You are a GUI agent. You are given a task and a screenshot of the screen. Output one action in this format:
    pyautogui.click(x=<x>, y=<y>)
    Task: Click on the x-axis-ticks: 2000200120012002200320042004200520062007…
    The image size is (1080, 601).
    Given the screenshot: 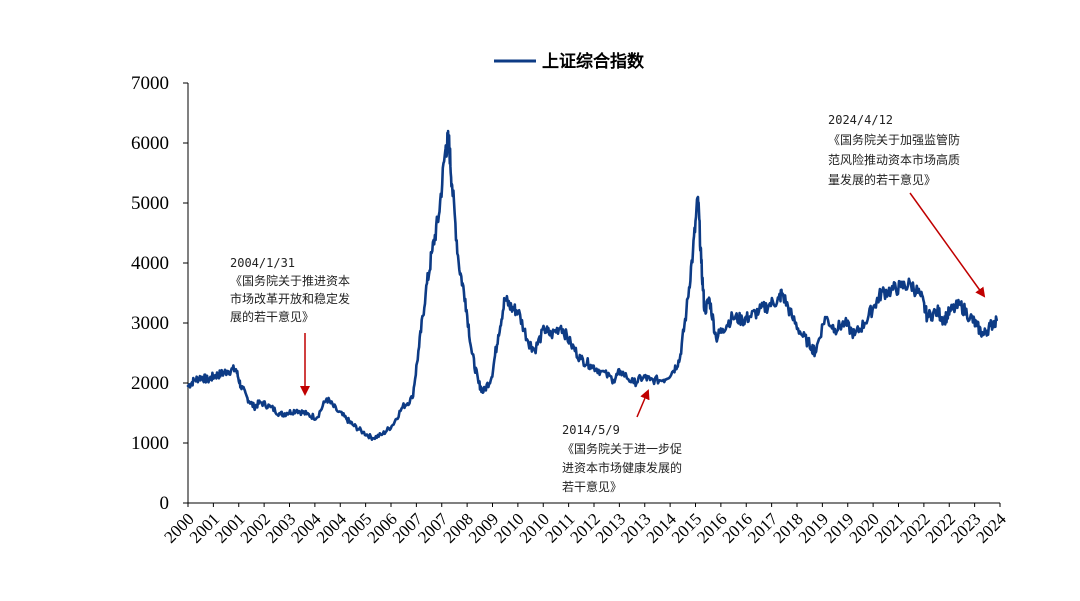 What is the action you would take?
    pyautogui.click(x=585, y=525)
    